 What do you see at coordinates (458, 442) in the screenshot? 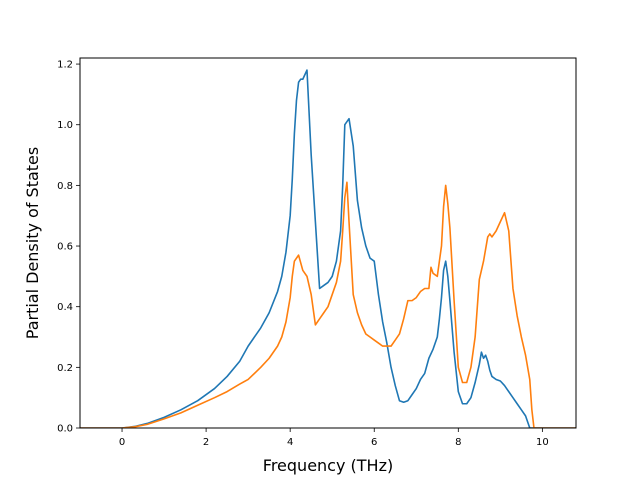
I see `x-tick-label: 8` at bounding box center [458, 442].